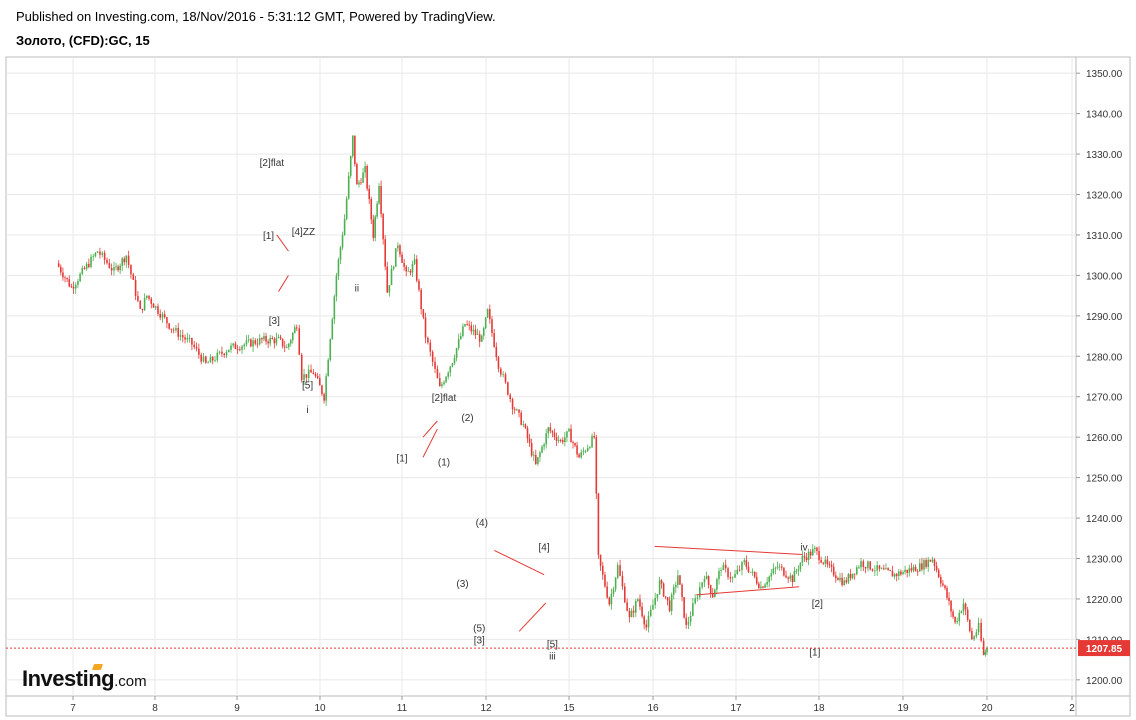 This screenshot has height=720, width=1136. I want to click on logo-domain: .com, so click(130, 681).